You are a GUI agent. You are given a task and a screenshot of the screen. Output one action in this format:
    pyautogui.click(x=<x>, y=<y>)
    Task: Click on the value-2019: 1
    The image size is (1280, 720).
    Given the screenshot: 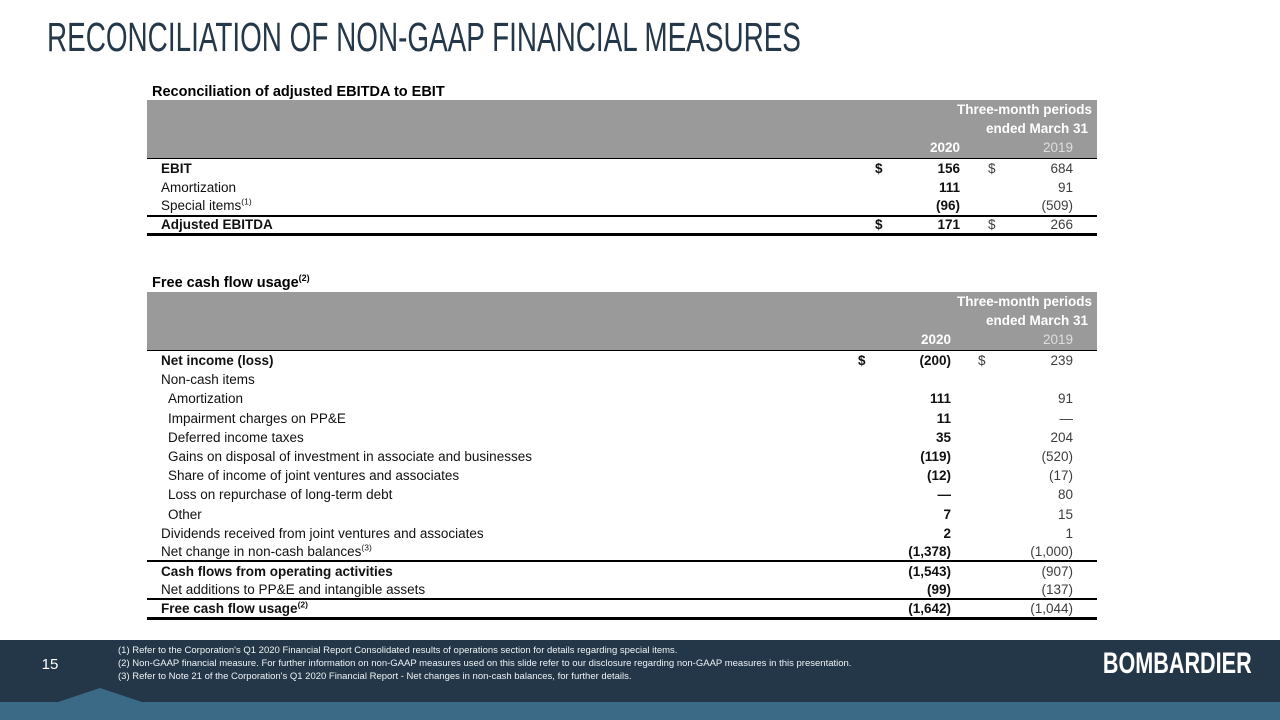 What is the action you would take?
    pyautogui.click(x=1069, y=533)
    